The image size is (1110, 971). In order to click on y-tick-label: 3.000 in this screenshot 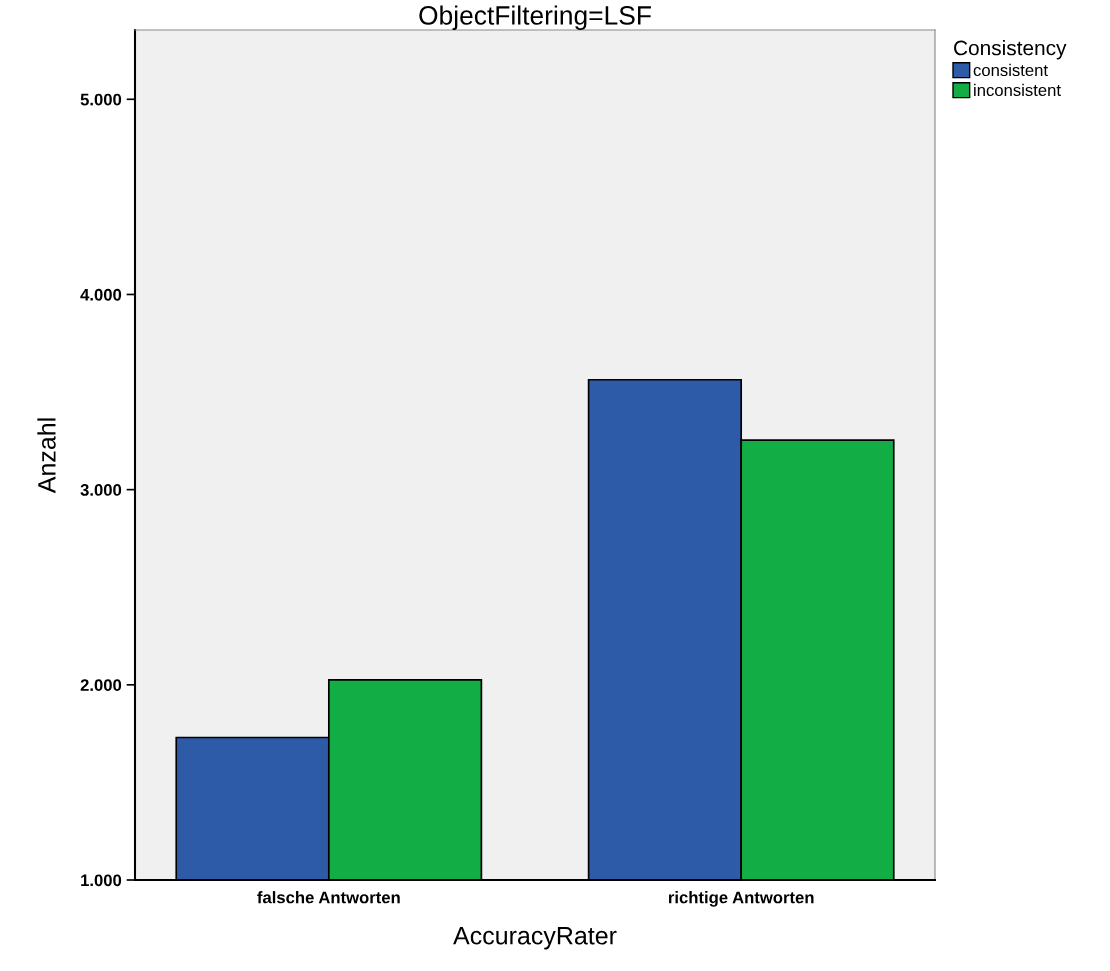, I will do `click(101, 490)`.